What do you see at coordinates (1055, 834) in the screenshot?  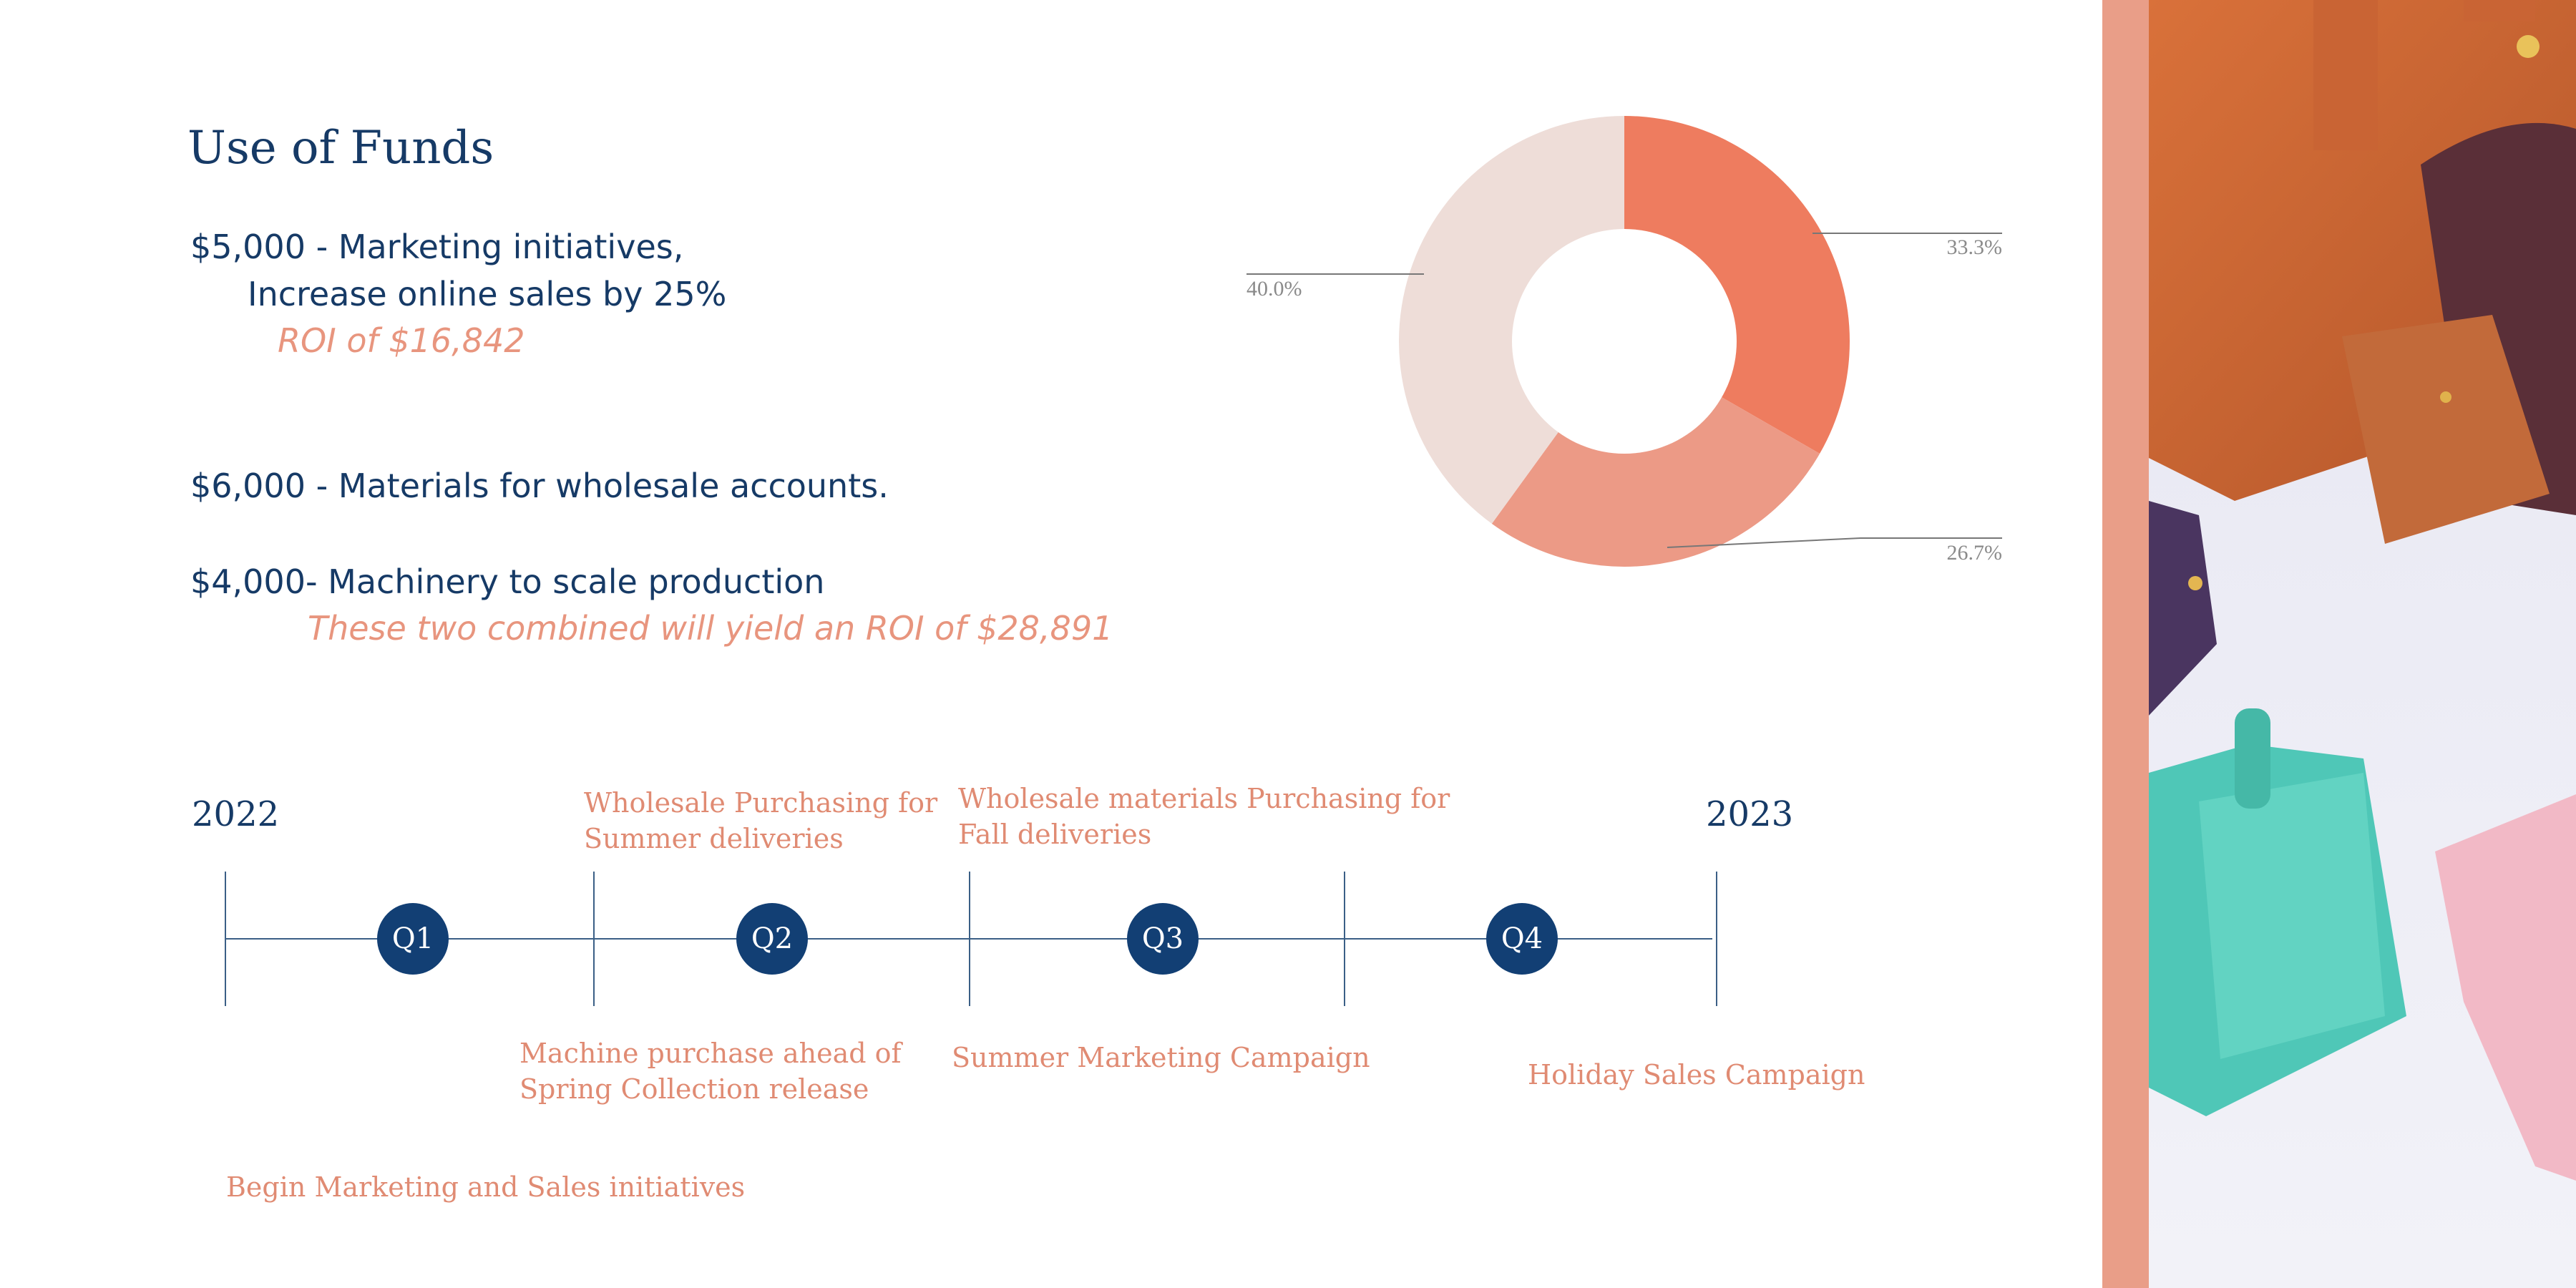 I see `label-wholesale-fall-line2: Fall deliveries` at bounding box center [1055, 834].